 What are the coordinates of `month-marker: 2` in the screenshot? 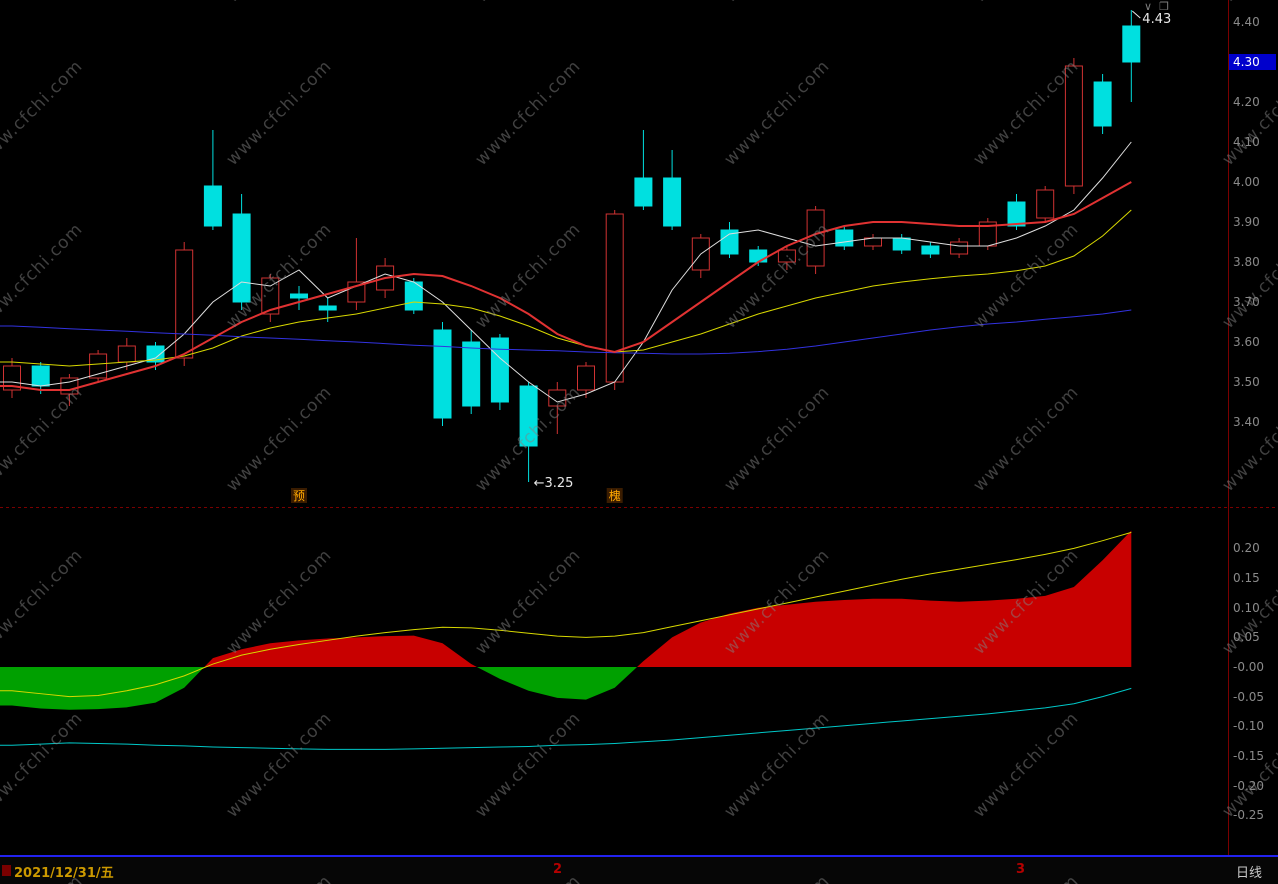 It's located at (558, 869).